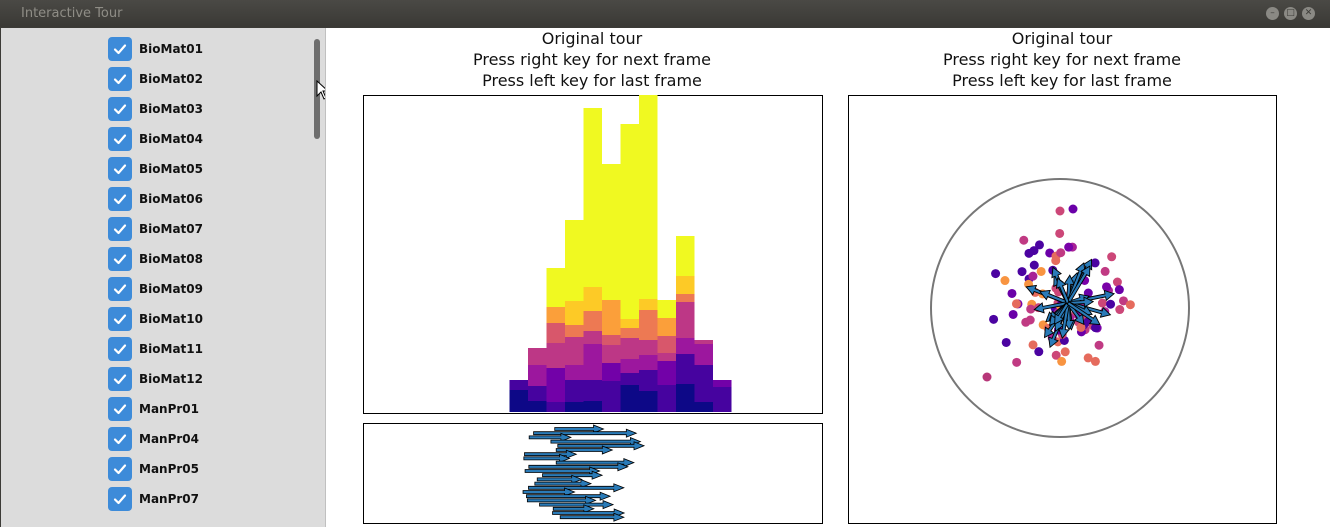 This screenshot has width=1330, height=527. I want to click on checkbox-label: BioMat07, so click(171, 229).